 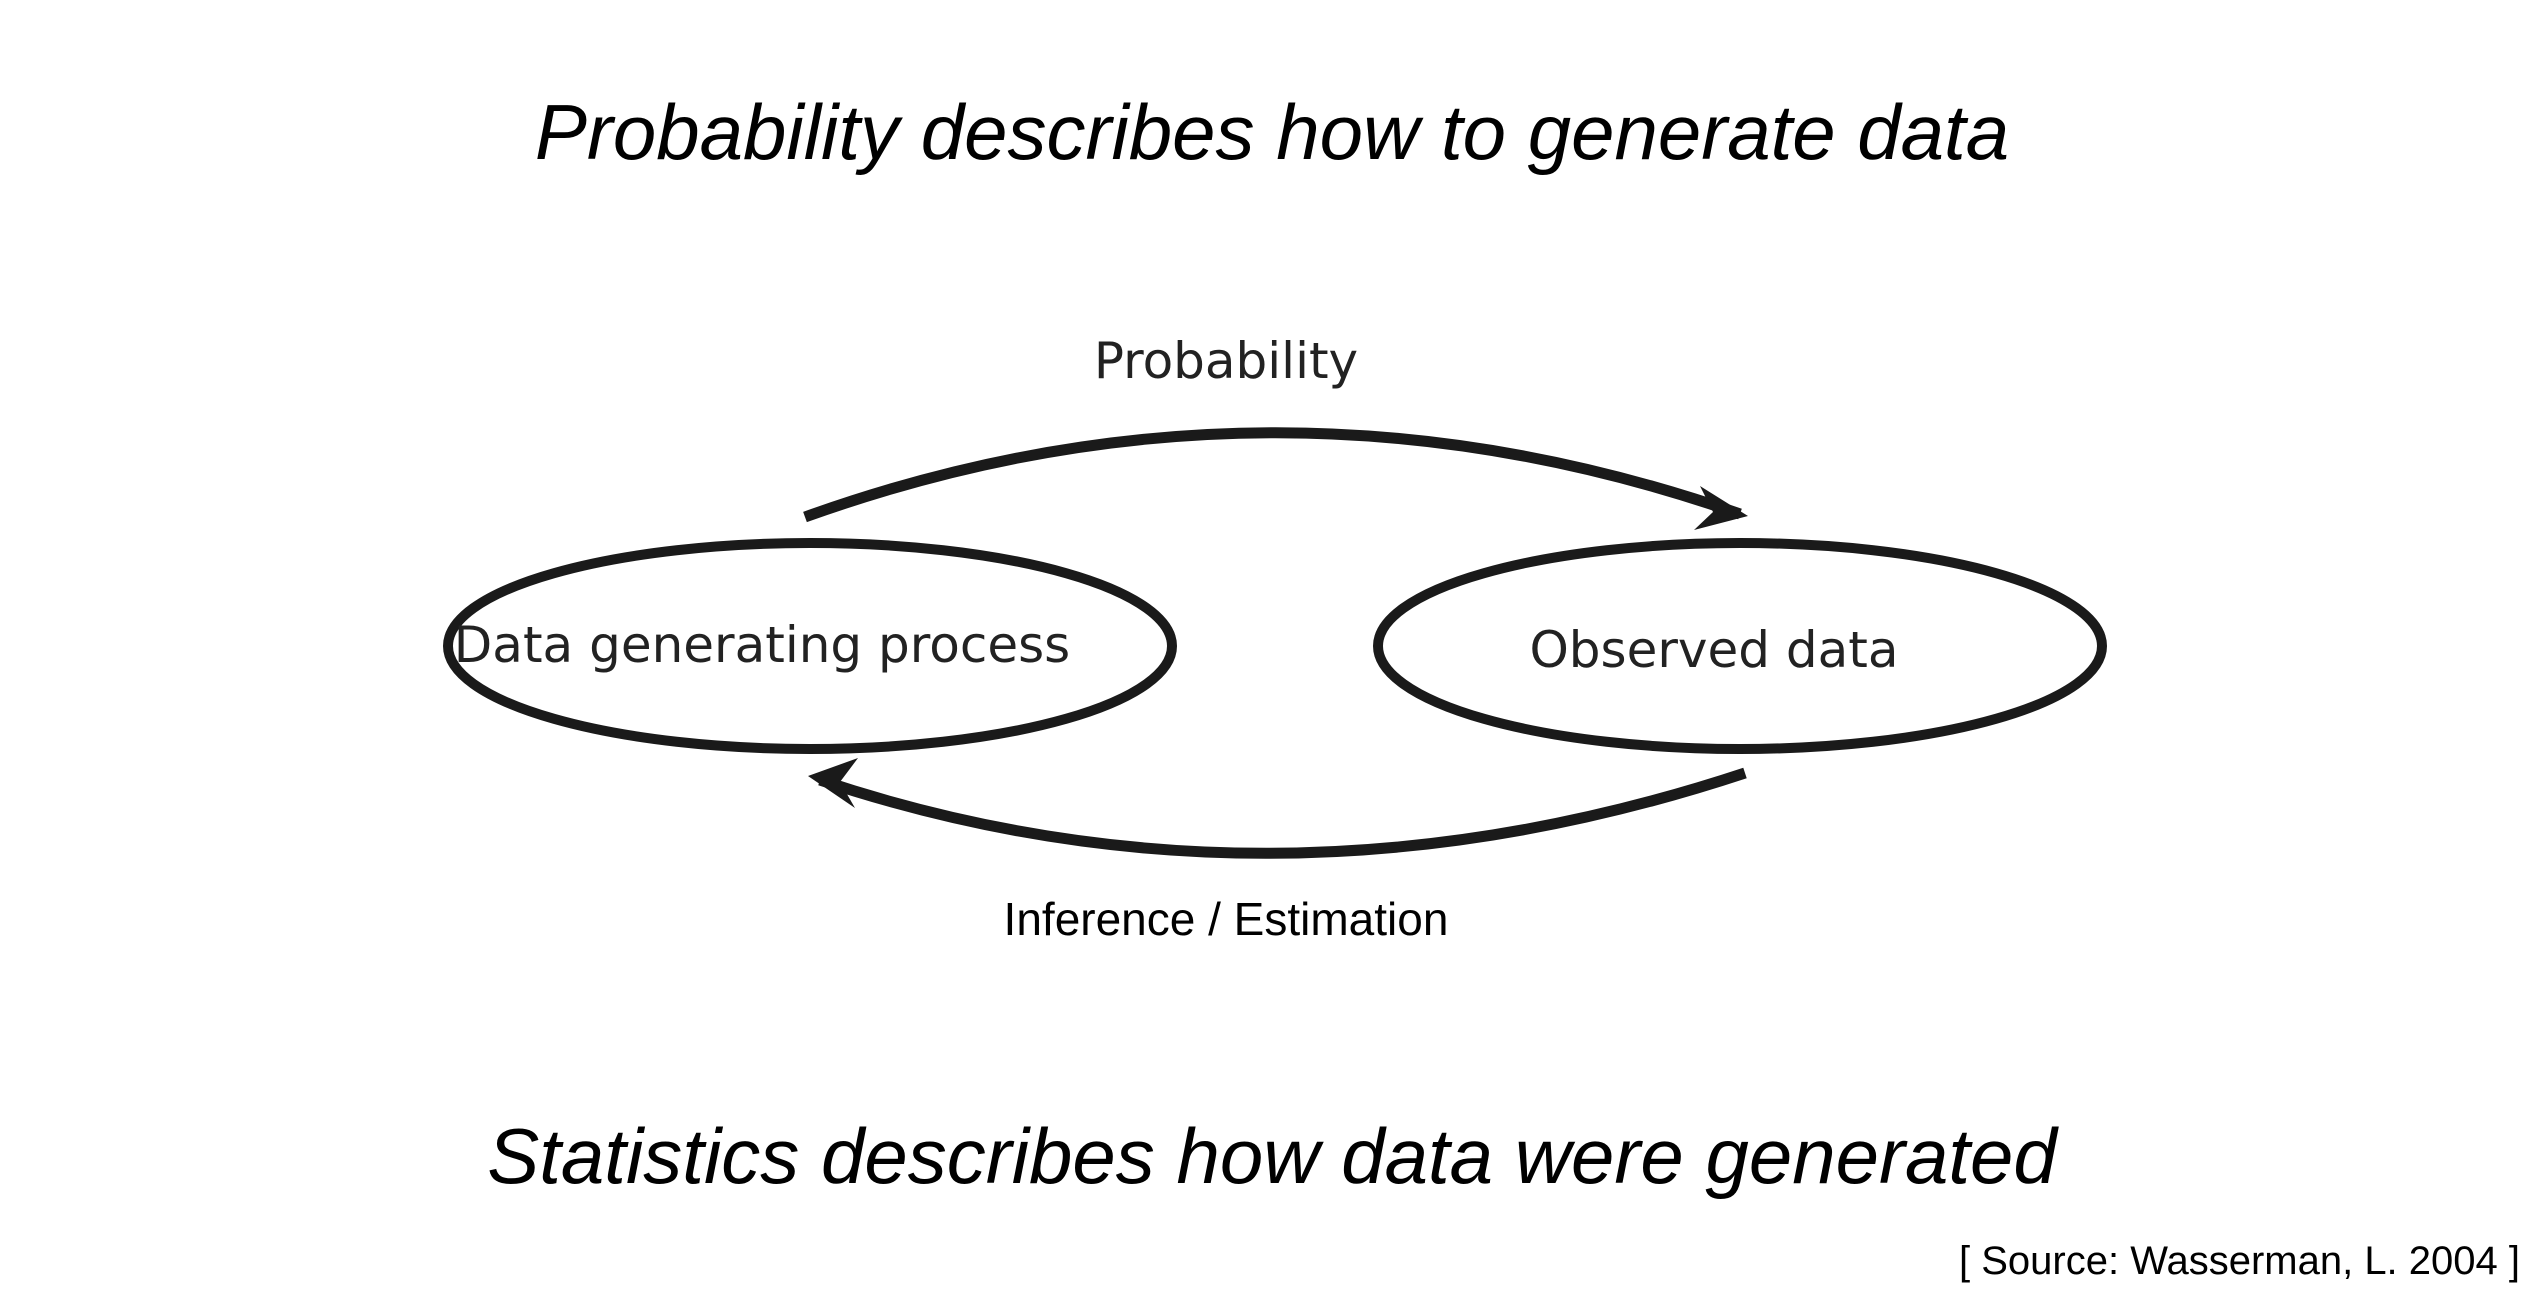 What do you see at coordinates (1713, 650) in the screenshot?
I see `observed-data-label: Observed data` at bounding box center [1713, 650].